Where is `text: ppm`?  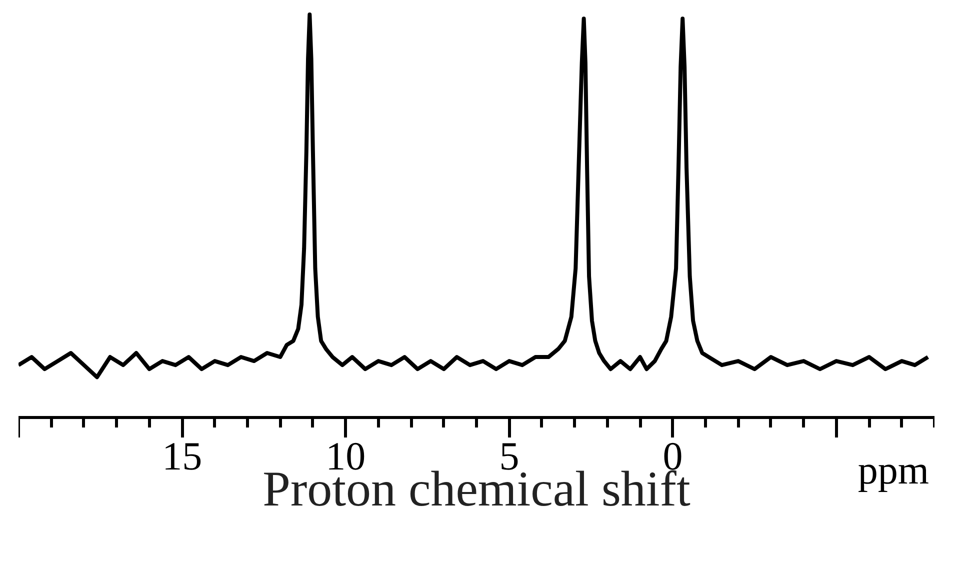
text: ppm is located at coordinates (894, 469).